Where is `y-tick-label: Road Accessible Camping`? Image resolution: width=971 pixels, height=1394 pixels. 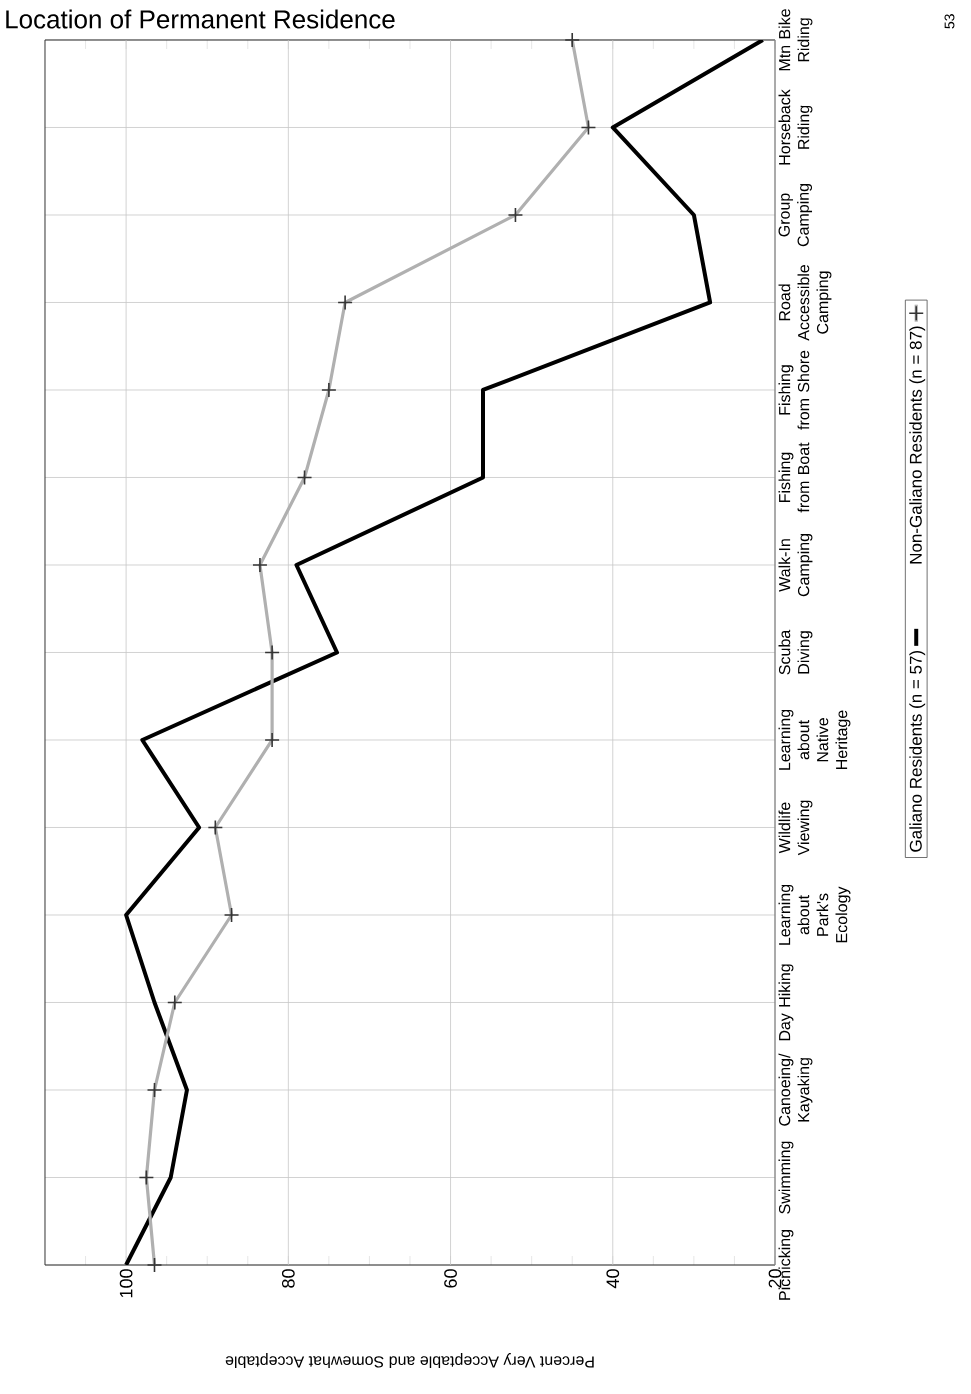 y-tick-label: Road Accessible Camping is located at coordinates (805, 302).